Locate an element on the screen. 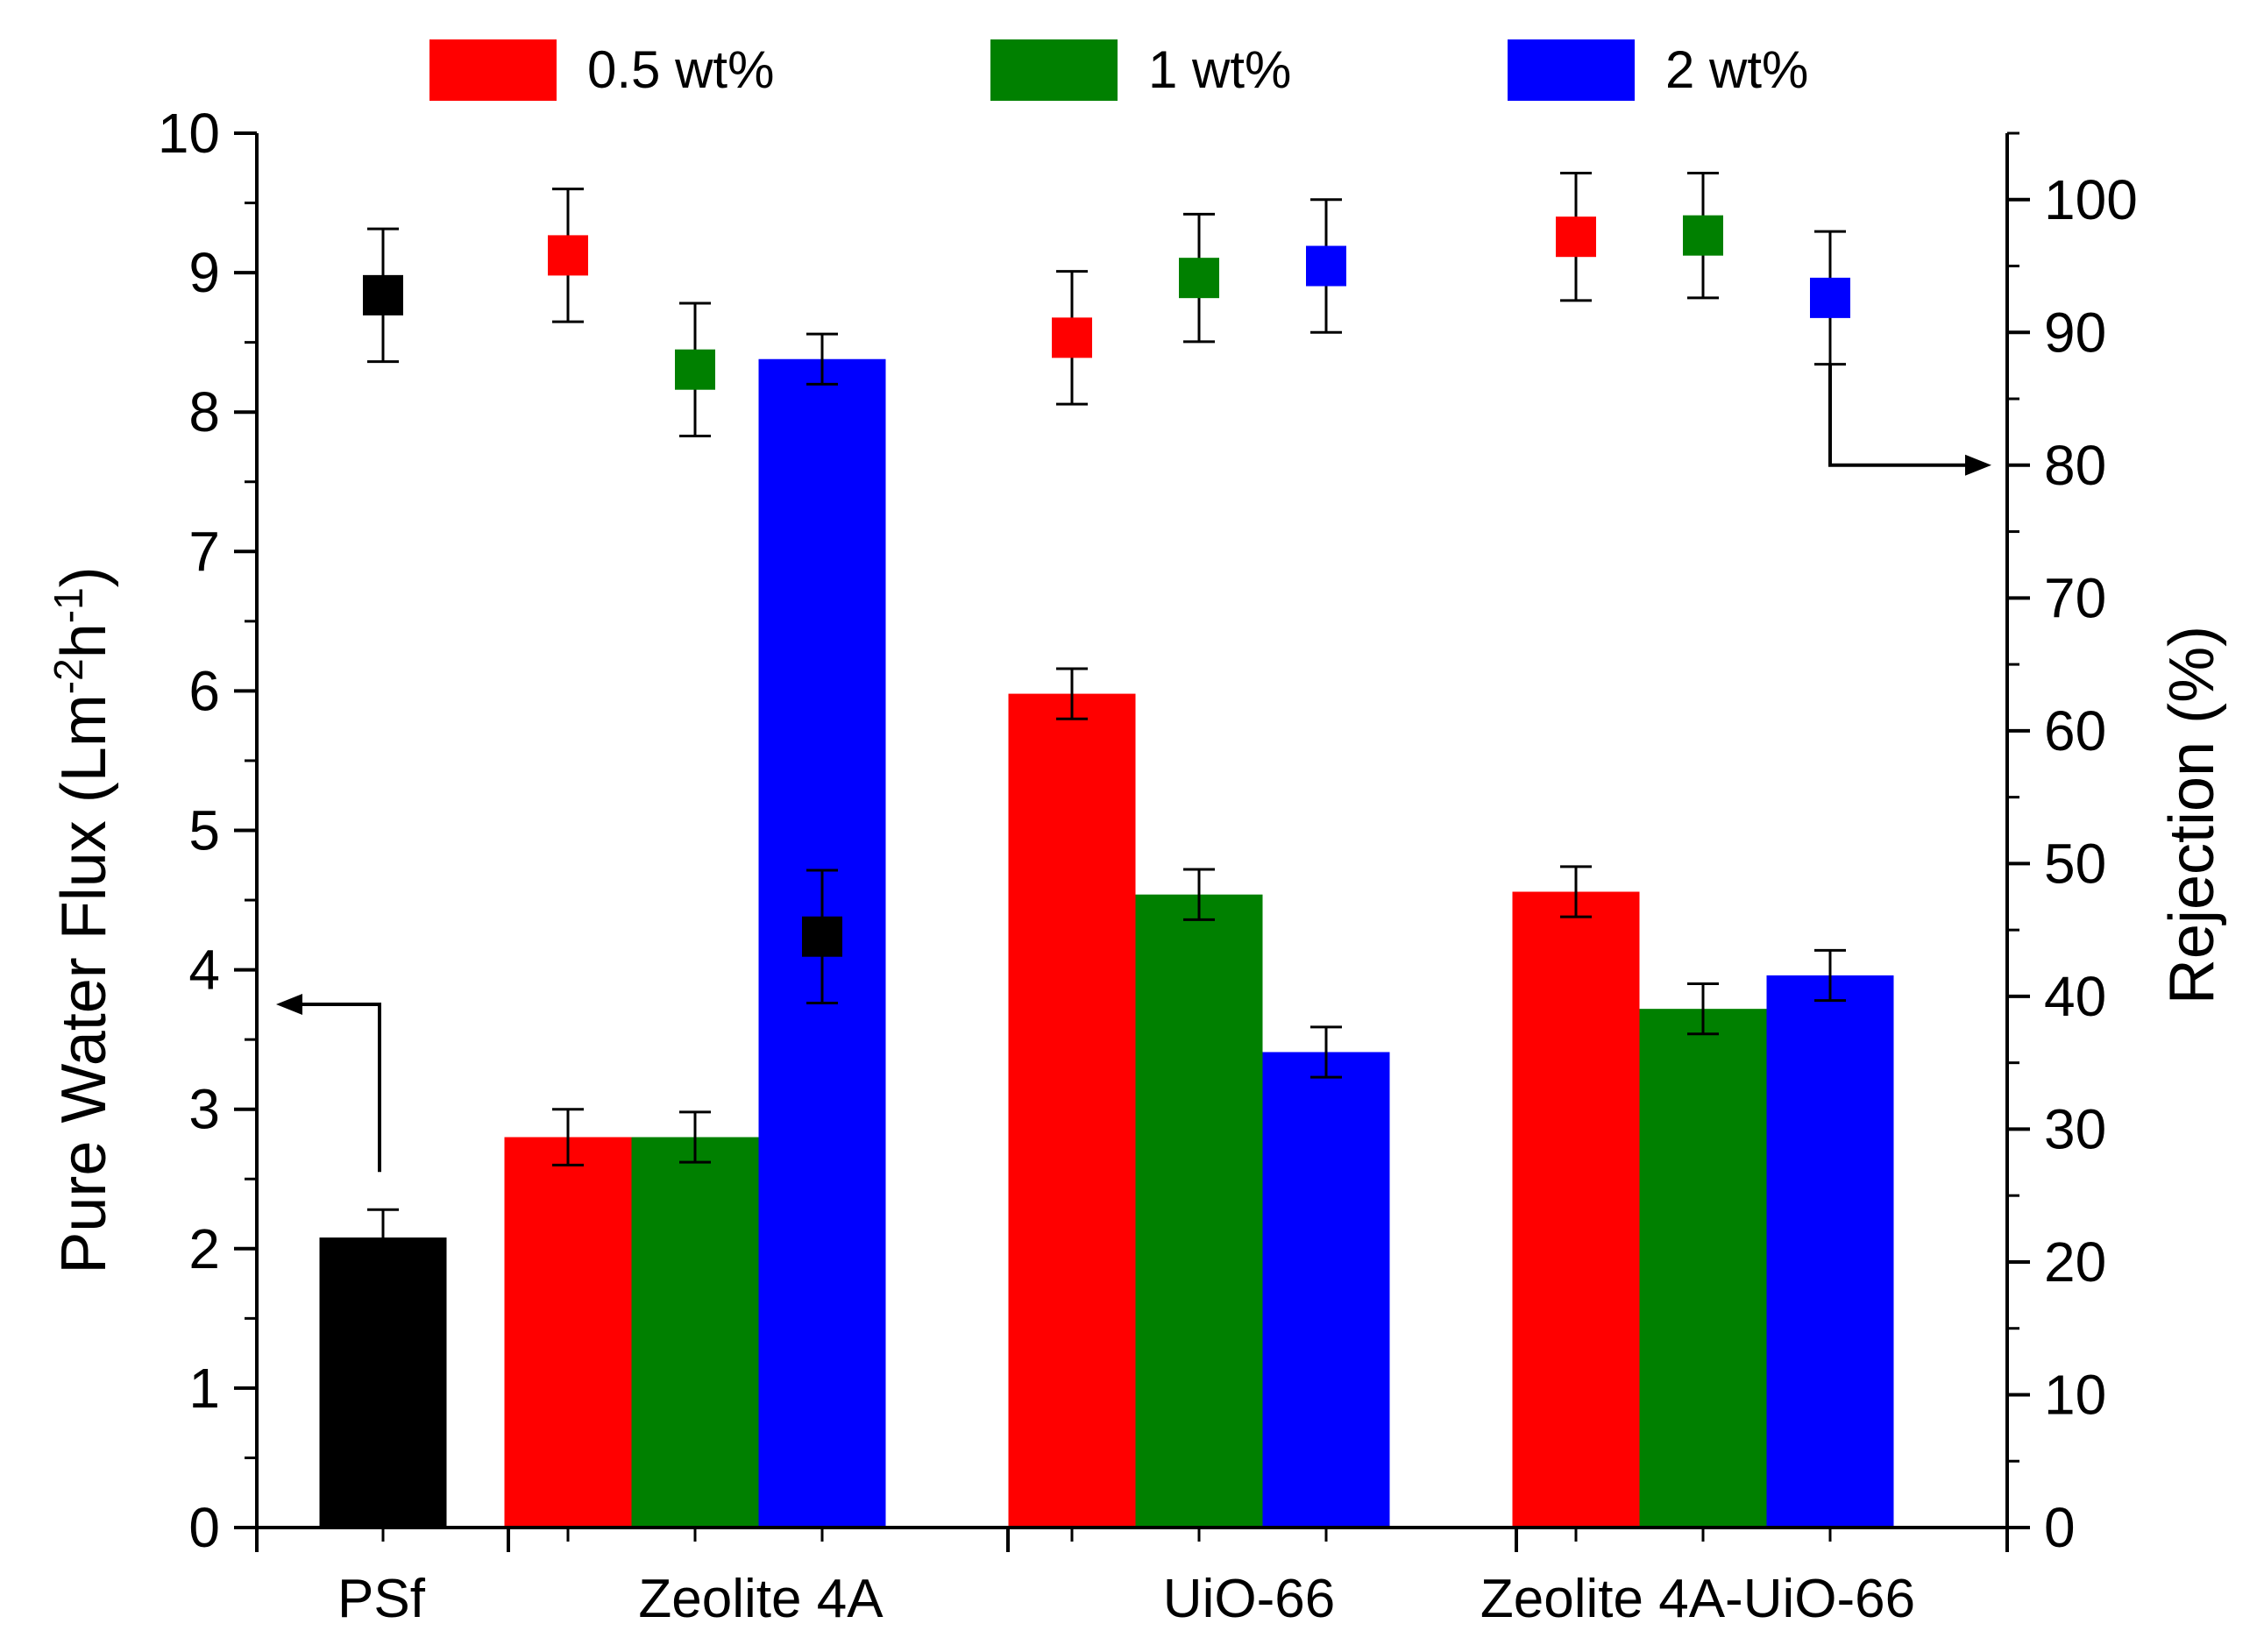 This screenshot has height=1652, width=2264. flux-bar-zeolite-4a-uio-66-05wt is located at coordinates (1576, 1209).